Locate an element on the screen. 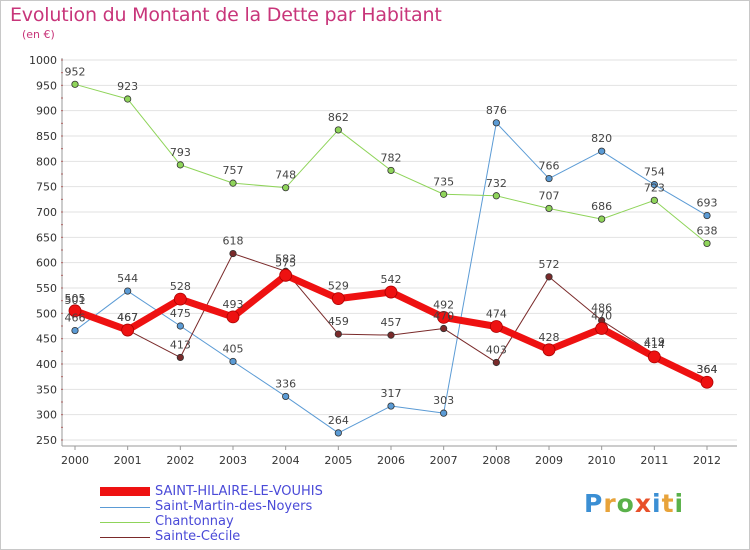  data-label: 505 is located at coordinates (75, 298).